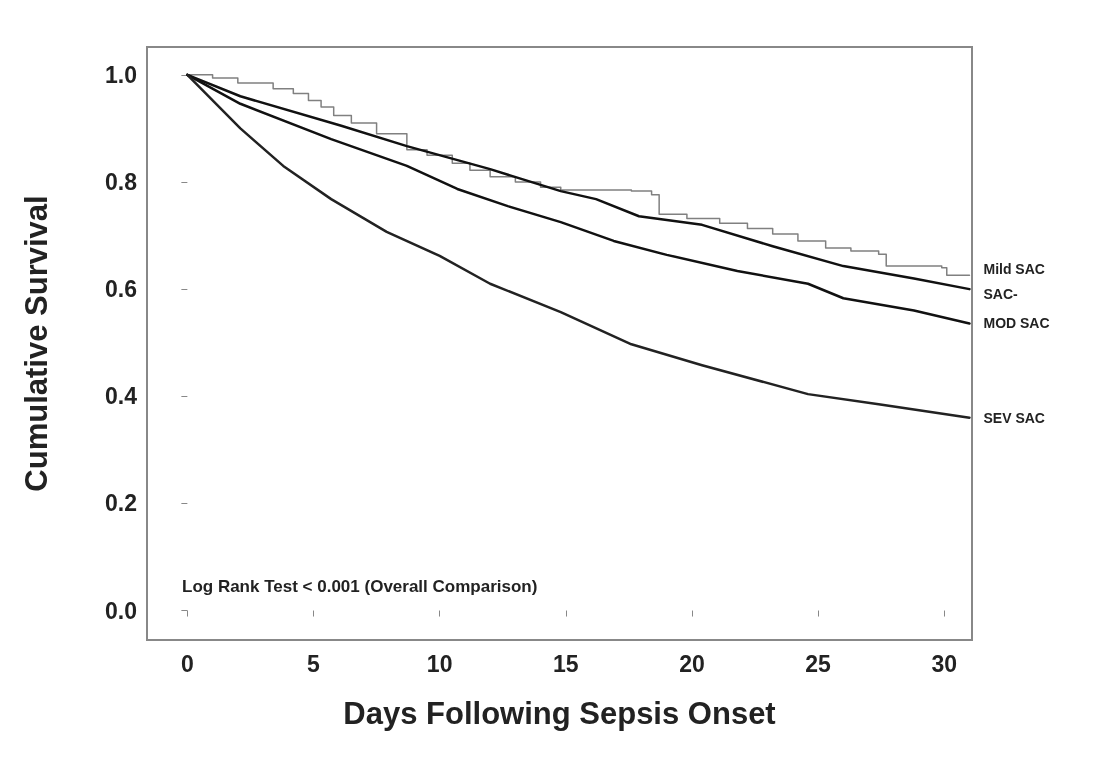 The height and width of the screenshot is (762, 1113). I want to click on x-tick-label: 5, so click(314, 663).